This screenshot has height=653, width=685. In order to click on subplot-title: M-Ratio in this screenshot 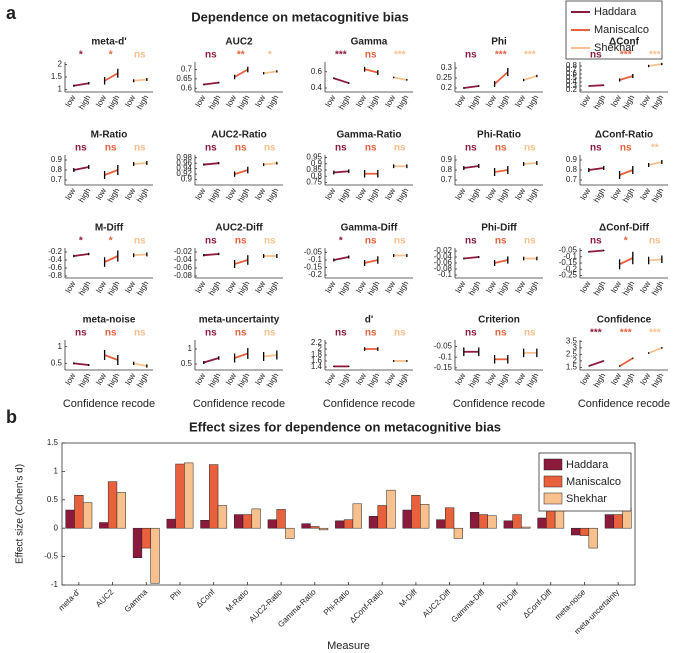, I will do `click(109, 135)`.